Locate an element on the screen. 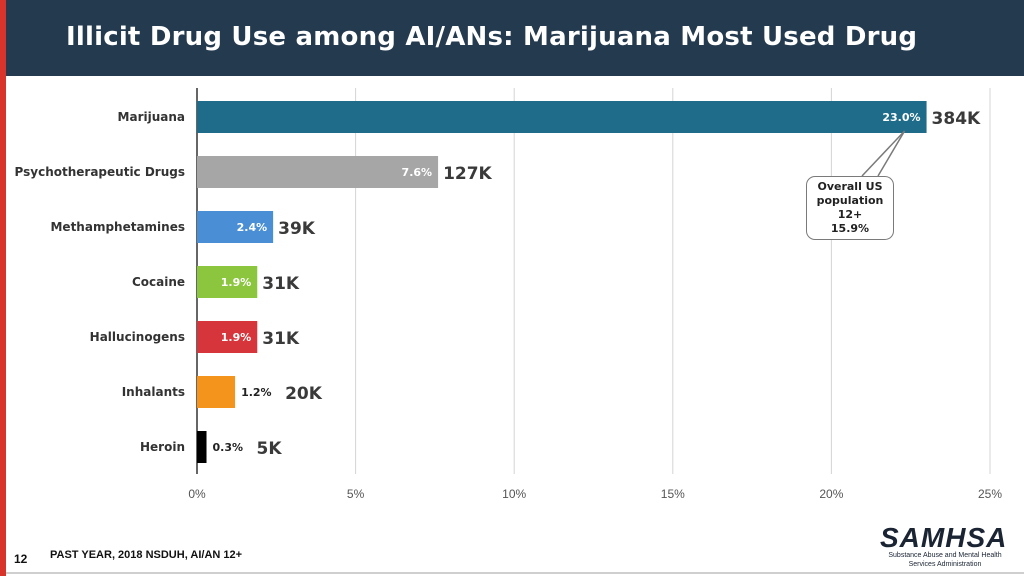  count-label: 127K is located at coordinates (467, 174).